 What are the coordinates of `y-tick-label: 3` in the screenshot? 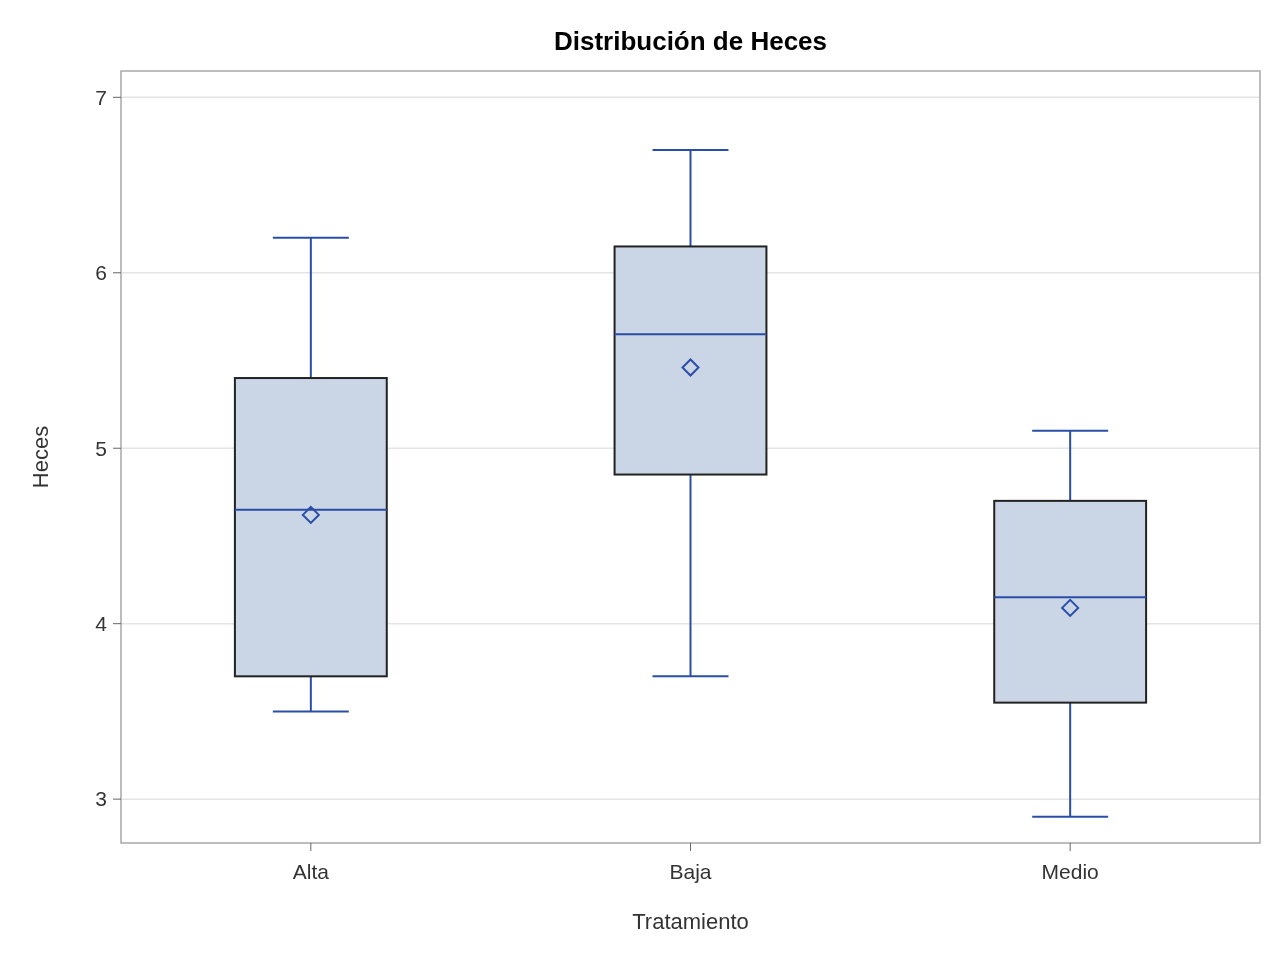 It's located at (101, 799).